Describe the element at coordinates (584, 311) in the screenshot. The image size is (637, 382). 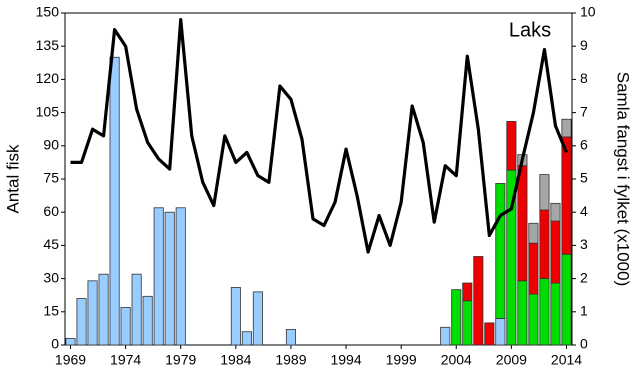
I see `y2-tick-label: 1` at that location.